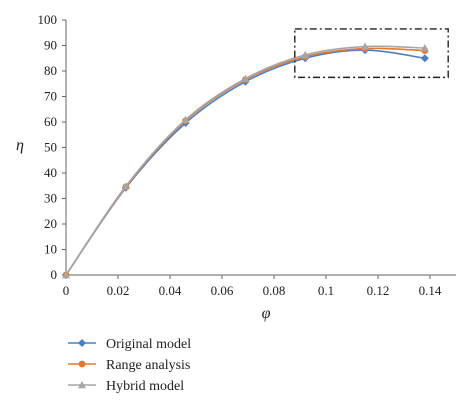  What do you see at coordinates (50, 121) in the screenshot?
I see `y-tick-label: 60` at bounding box center [50, 121].